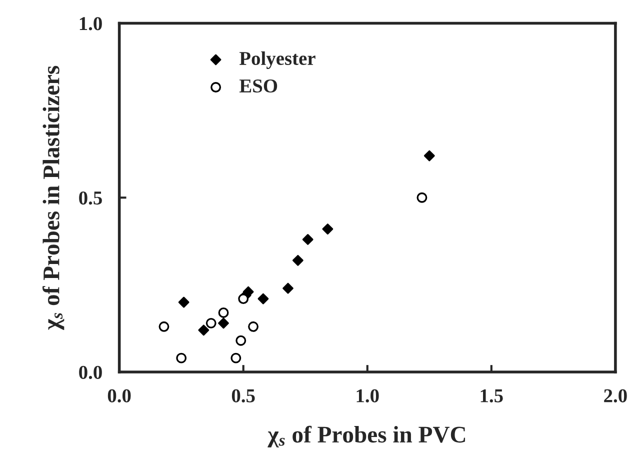 This screenshot has height=465, width=628. I want to click on x-tick-label: 0.5, so click(243, 395).